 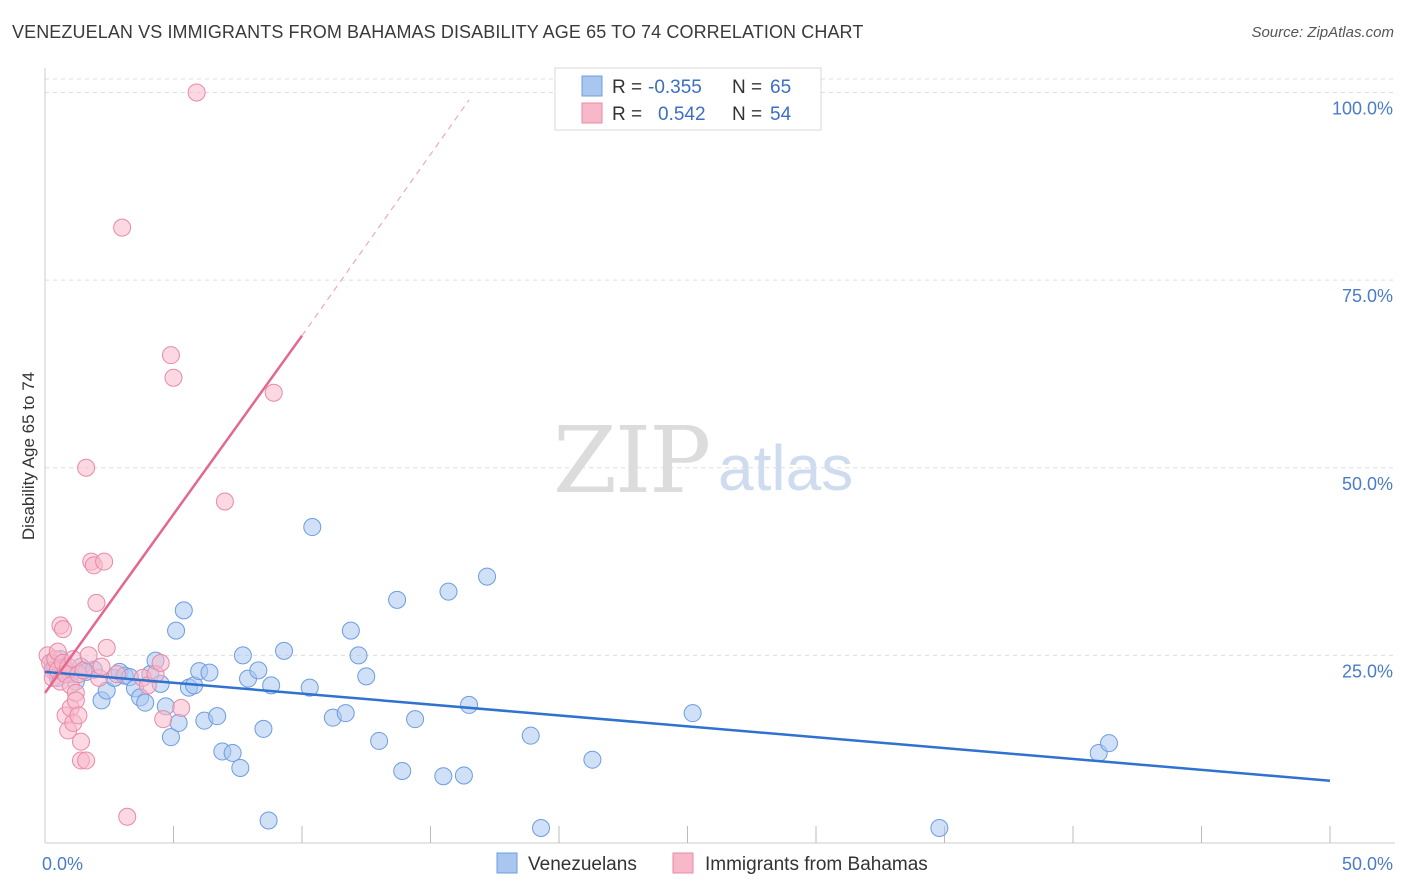 What do you see at coordinates (1362, 109) in the screenshot?
I see `y-tick-label-100: 100.0%` at bounding box center [1362, 109].